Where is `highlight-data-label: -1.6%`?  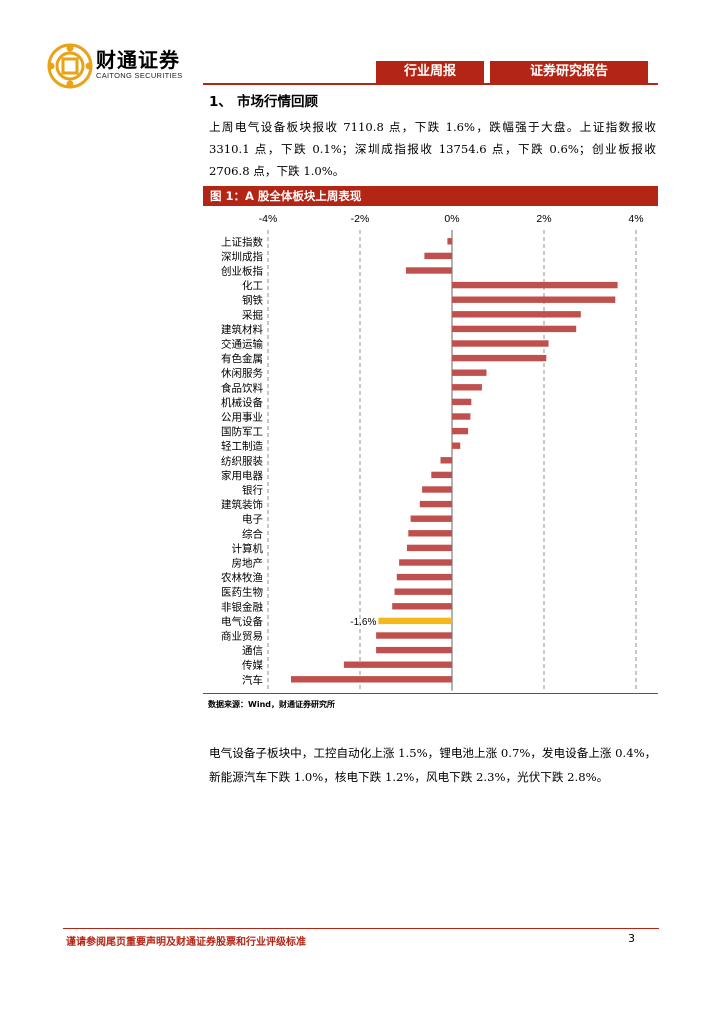
highlight-data-label: -1.6% is located at coordinates (363, 622).